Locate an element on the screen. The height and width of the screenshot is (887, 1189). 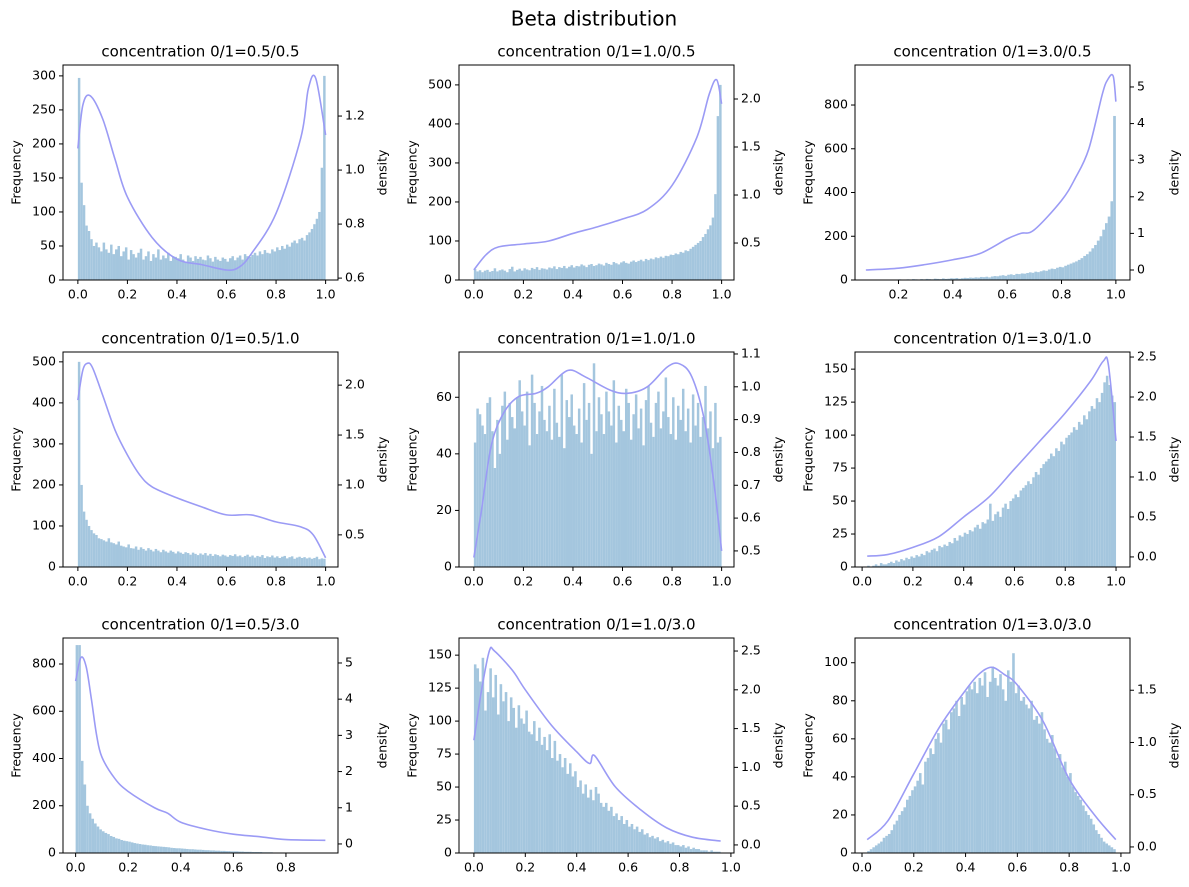
y2-tick-label: 0.5 is located at coordinates (751, 549).